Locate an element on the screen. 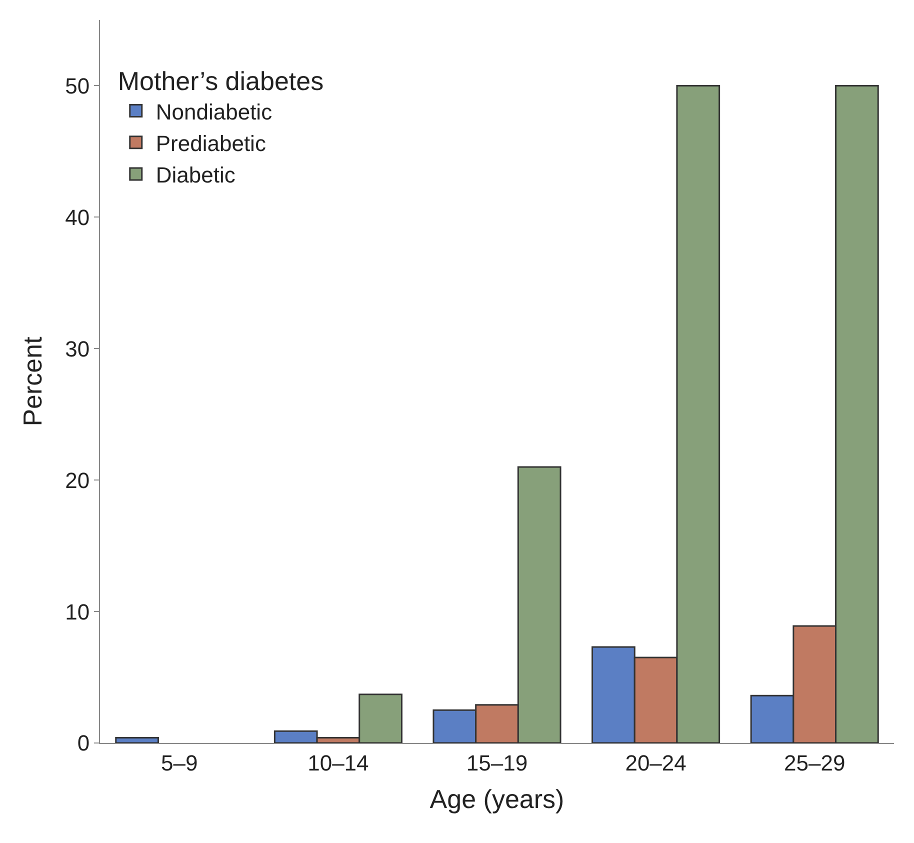 The image size is (914, 843). bar is located at coordinates (137, 739).